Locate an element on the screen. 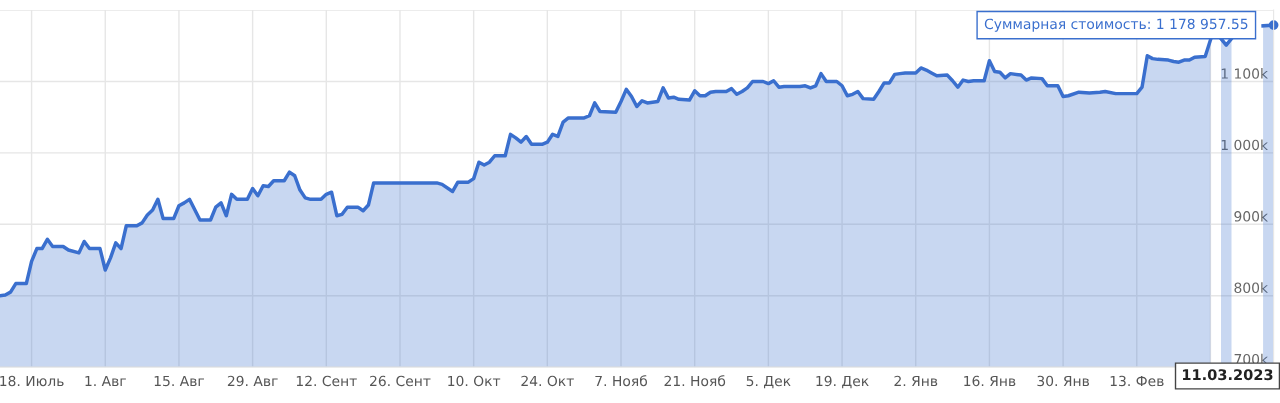 This screenshot has height=403, width=1280. y-tick-label: 1 100k is located at coordinates (1245, 73).